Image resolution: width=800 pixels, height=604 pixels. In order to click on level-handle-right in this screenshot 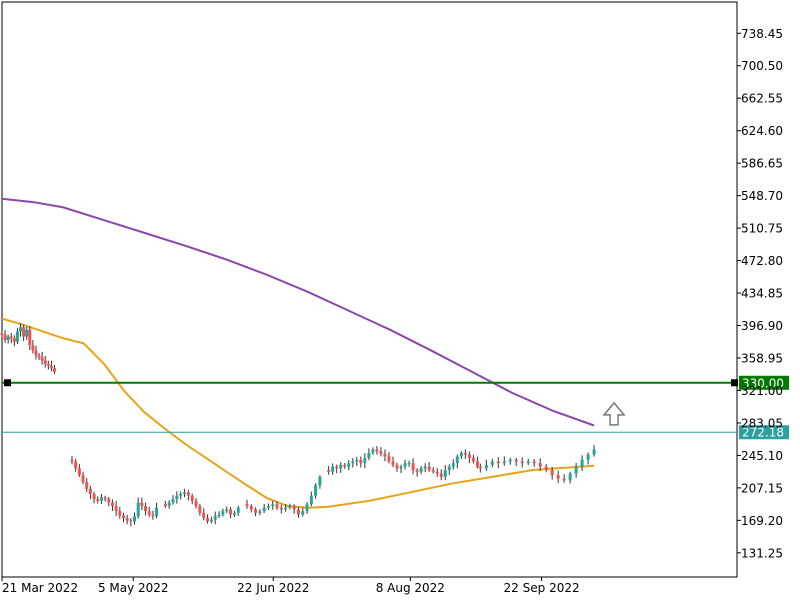, I will do `click(734, 383)`.